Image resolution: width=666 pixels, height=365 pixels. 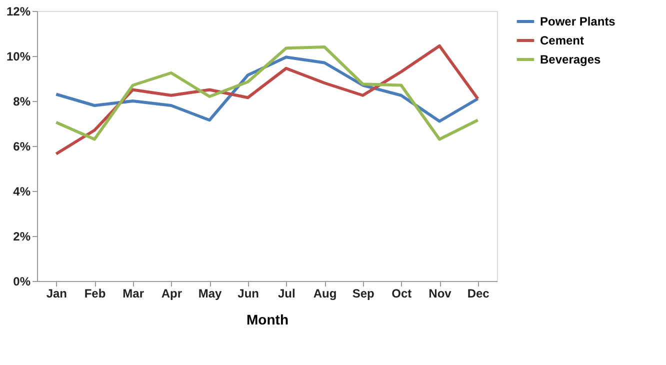 I want to click on y-tick-label: 0%, so click(x=22, y=281).